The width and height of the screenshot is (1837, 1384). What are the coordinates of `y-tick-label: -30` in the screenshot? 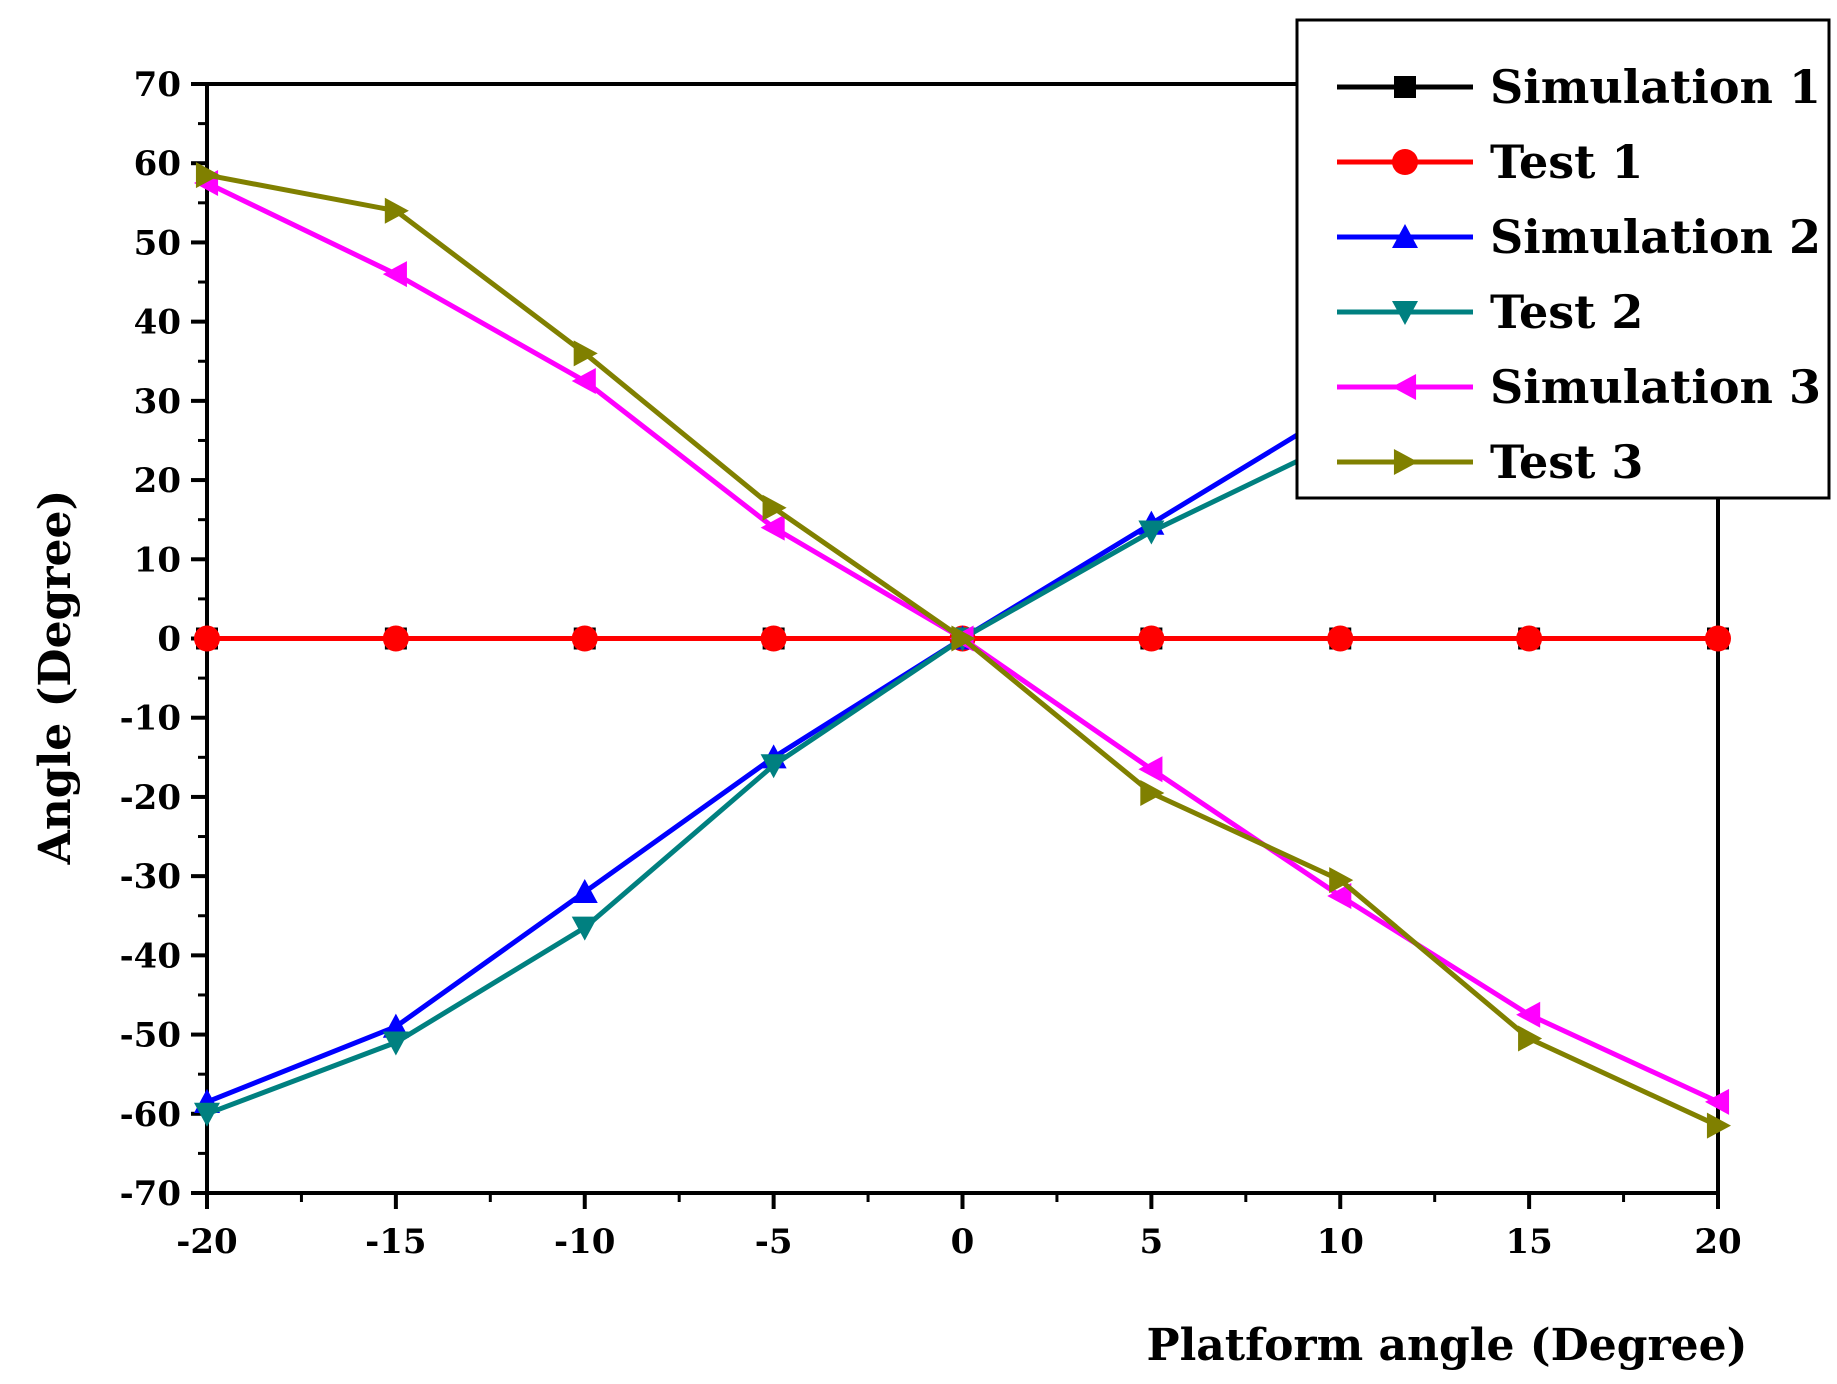 It's located at (150, 877).